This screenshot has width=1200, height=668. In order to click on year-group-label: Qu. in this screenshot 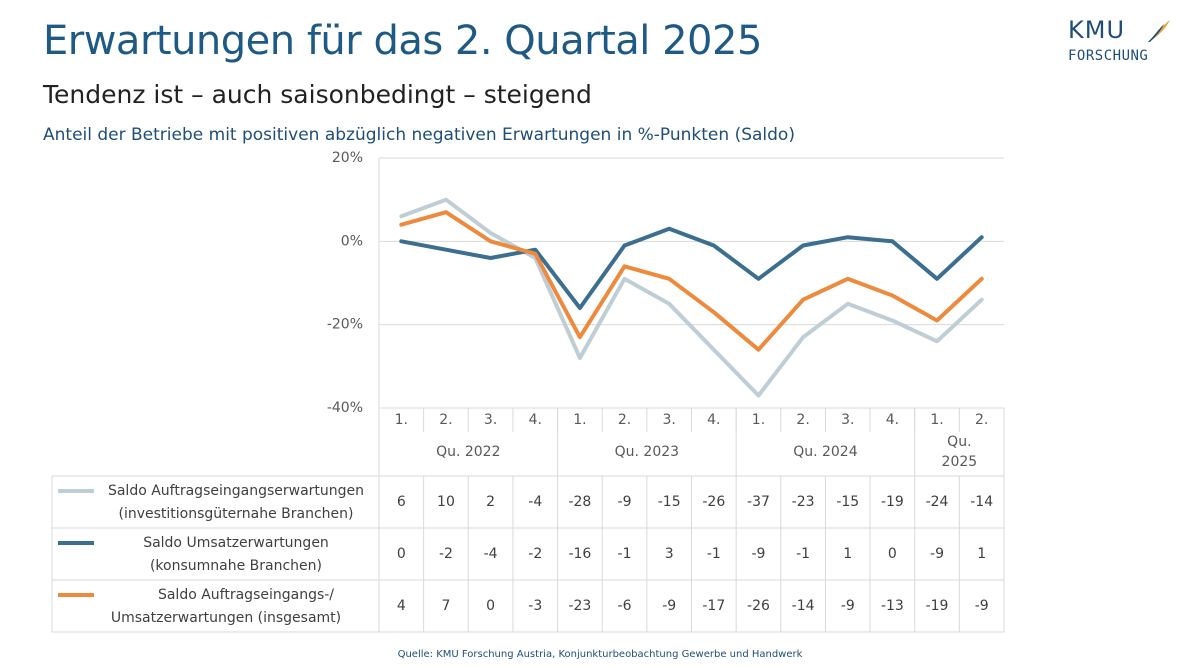, I will do `click(959, 442)`.